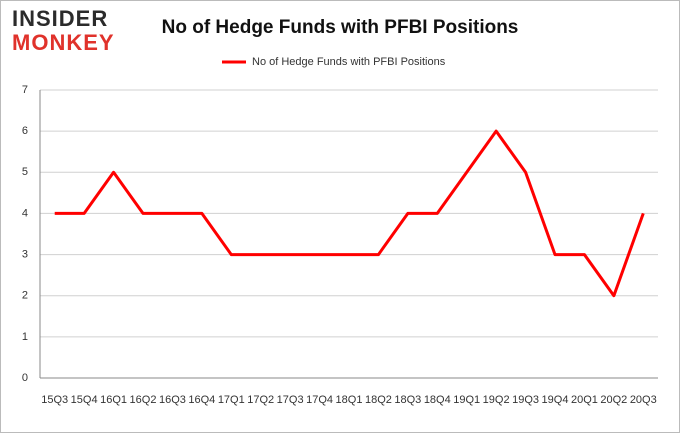  Describe the element at coordinates (201, 400) in the screenshot. I see `x-tick-label: 16Q4` at that location.